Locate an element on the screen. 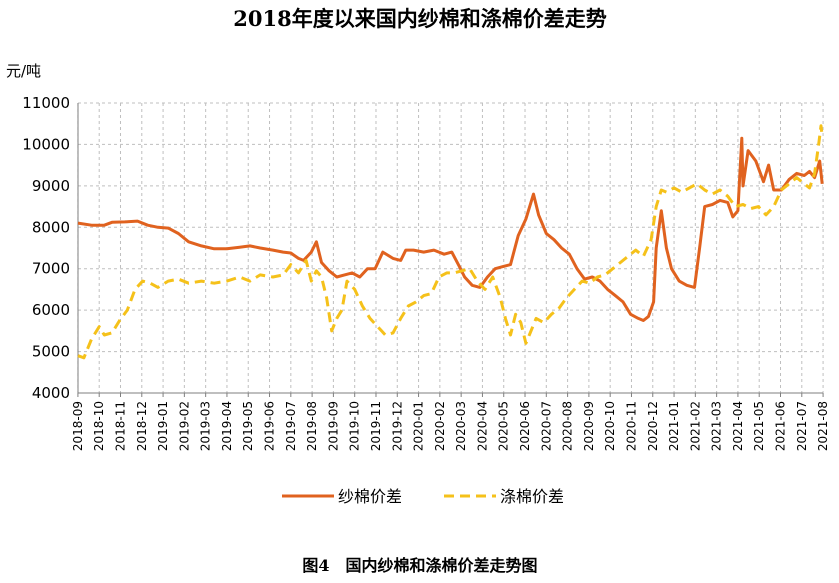  x-tick-label: 2021-06 is located at coordinates (781, 426).